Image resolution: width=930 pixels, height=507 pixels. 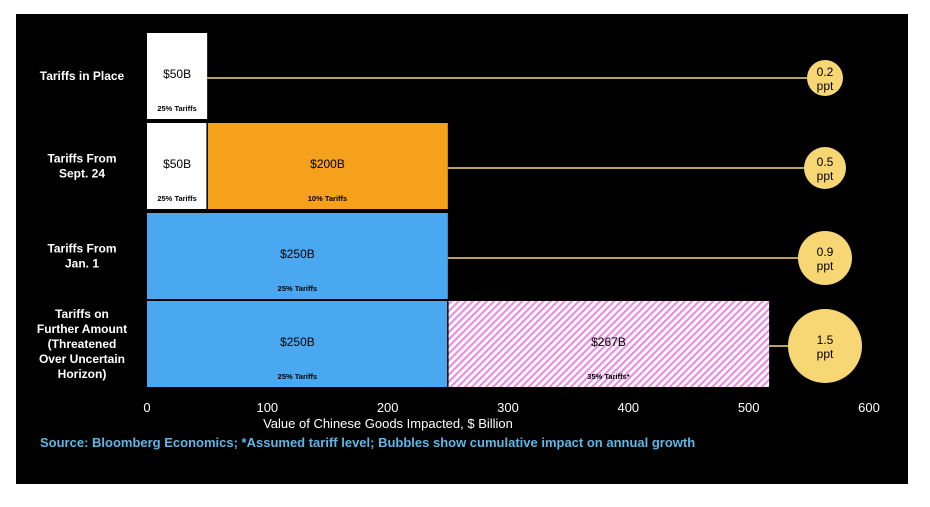 What do you see at coordinates (82, 359) in the screenshot?
I see `category-label: Over Uncertain` at bounding box center [82, 359].